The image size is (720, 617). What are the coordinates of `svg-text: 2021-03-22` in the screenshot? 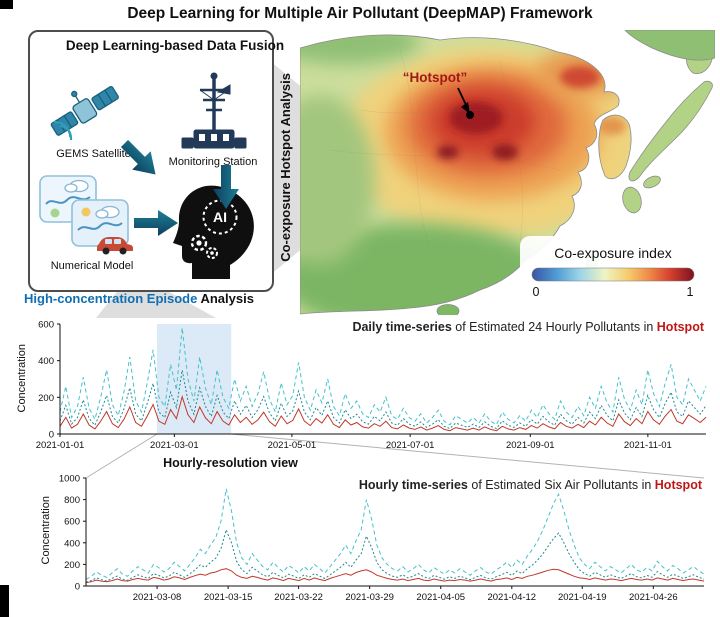 It's located at (298, 597).